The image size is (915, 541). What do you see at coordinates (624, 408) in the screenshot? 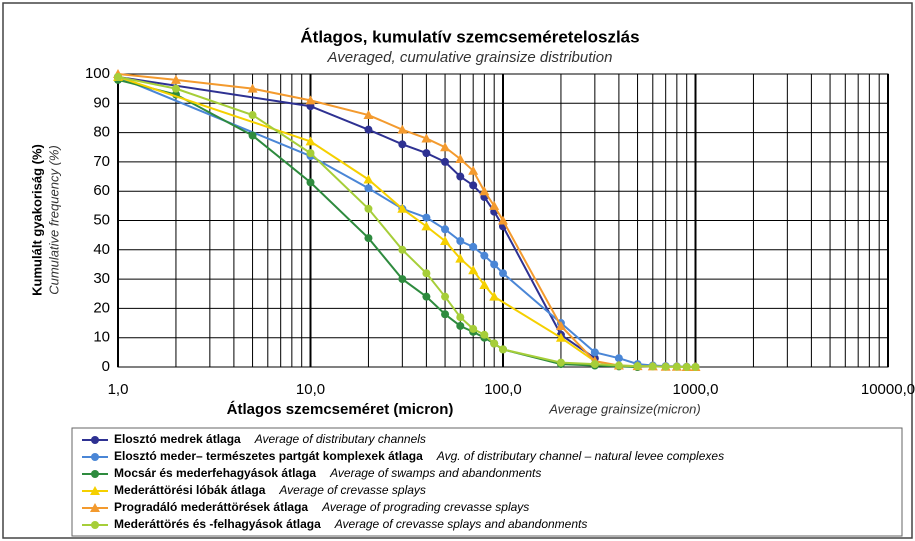
I see `x-axis-label-en: Average grainsize(micron)` at bounding box center [624, 408].